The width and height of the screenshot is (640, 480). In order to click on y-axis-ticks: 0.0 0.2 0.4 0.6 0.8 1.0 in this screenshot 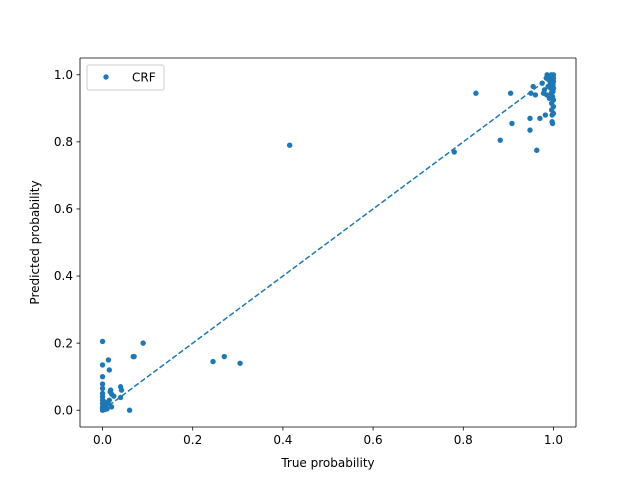, I will do `click(67, 242)`.